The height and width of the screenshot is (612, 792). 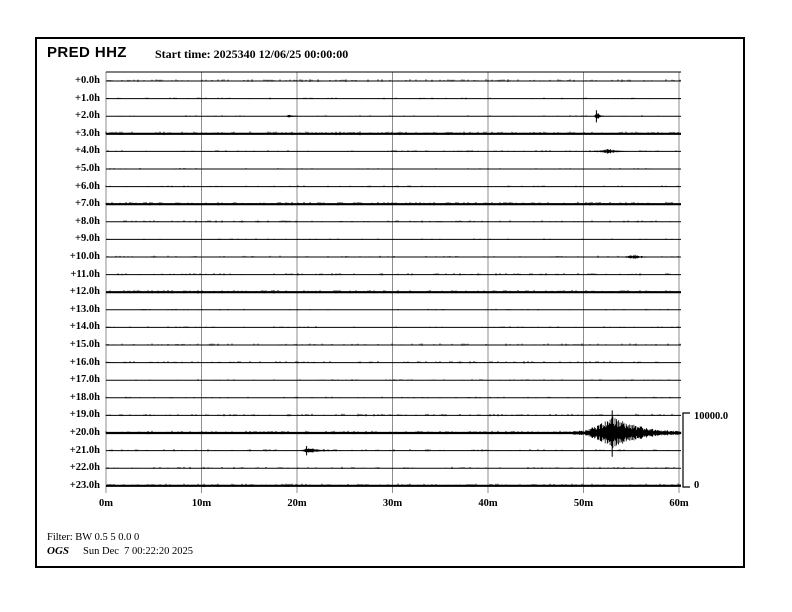 I want to click on hour-label: +3.0h, so click(x=87, y=133).